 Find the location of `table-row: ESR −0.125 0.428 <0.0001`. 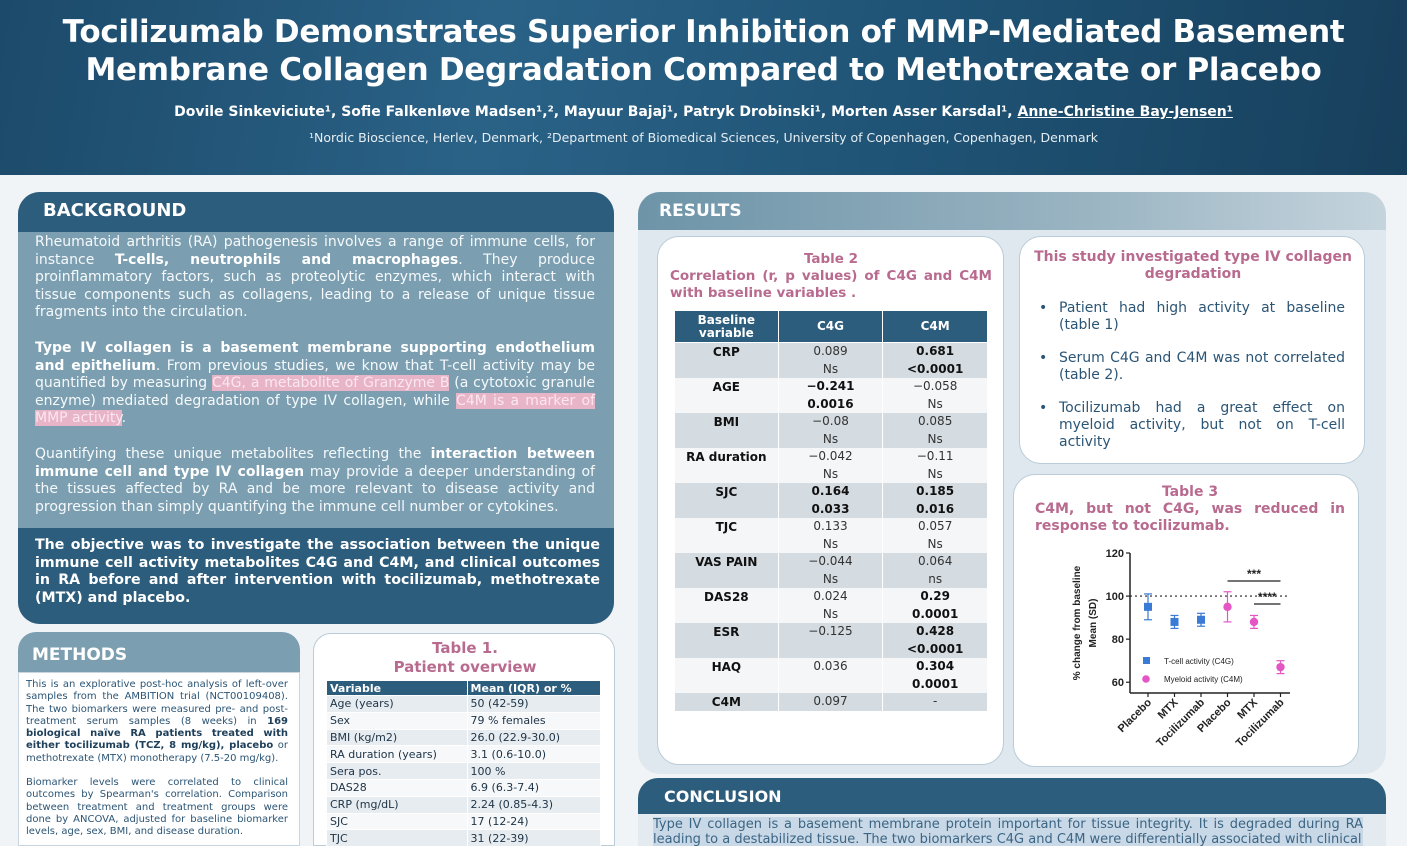

table-row: ESR −0.125 0.428 <0.0001 is located at coordinates (831, 640).